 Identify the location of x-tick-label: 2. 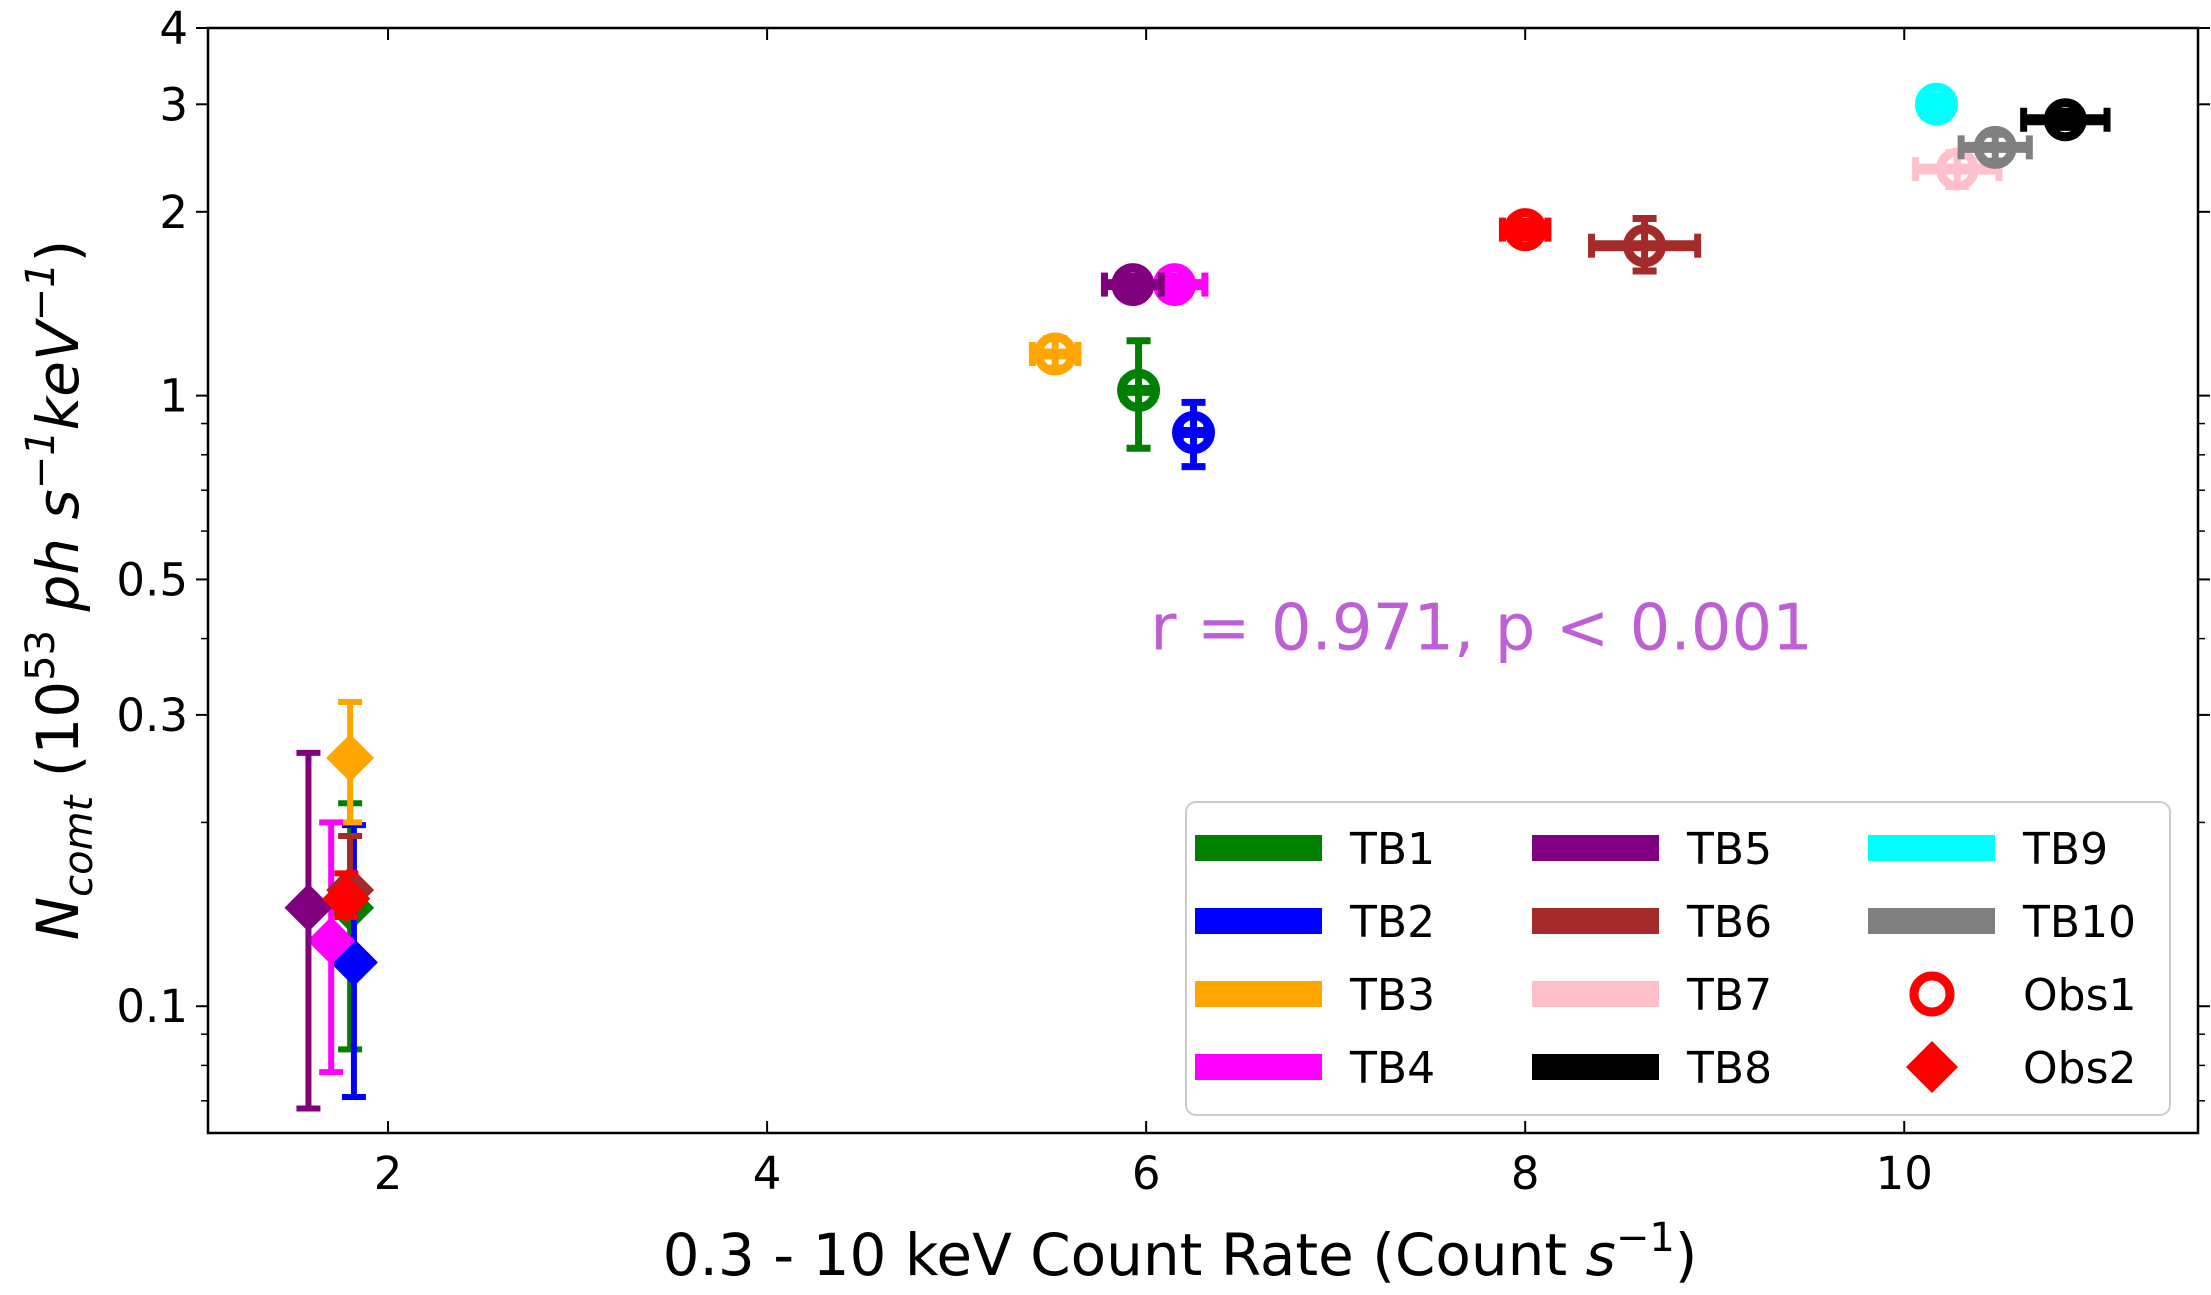
(388, 1173).